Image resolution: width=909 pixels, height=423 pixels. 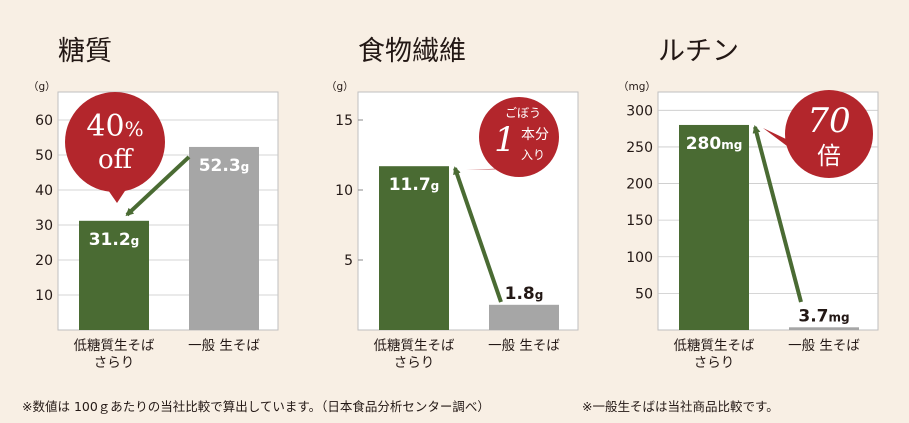 I want to click on y-tick-label: 20, so click(x=44, y=261).